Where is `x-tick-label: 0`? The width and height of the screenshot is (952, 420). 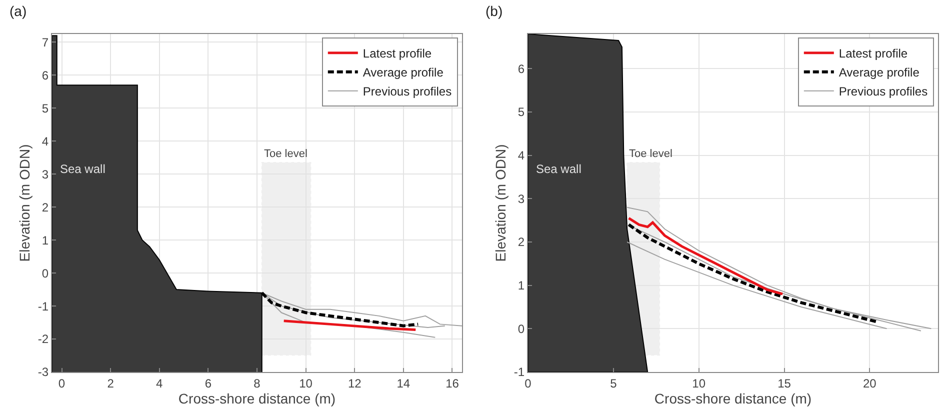 x-tick-label: 0 is located at coordinates (62, 383).